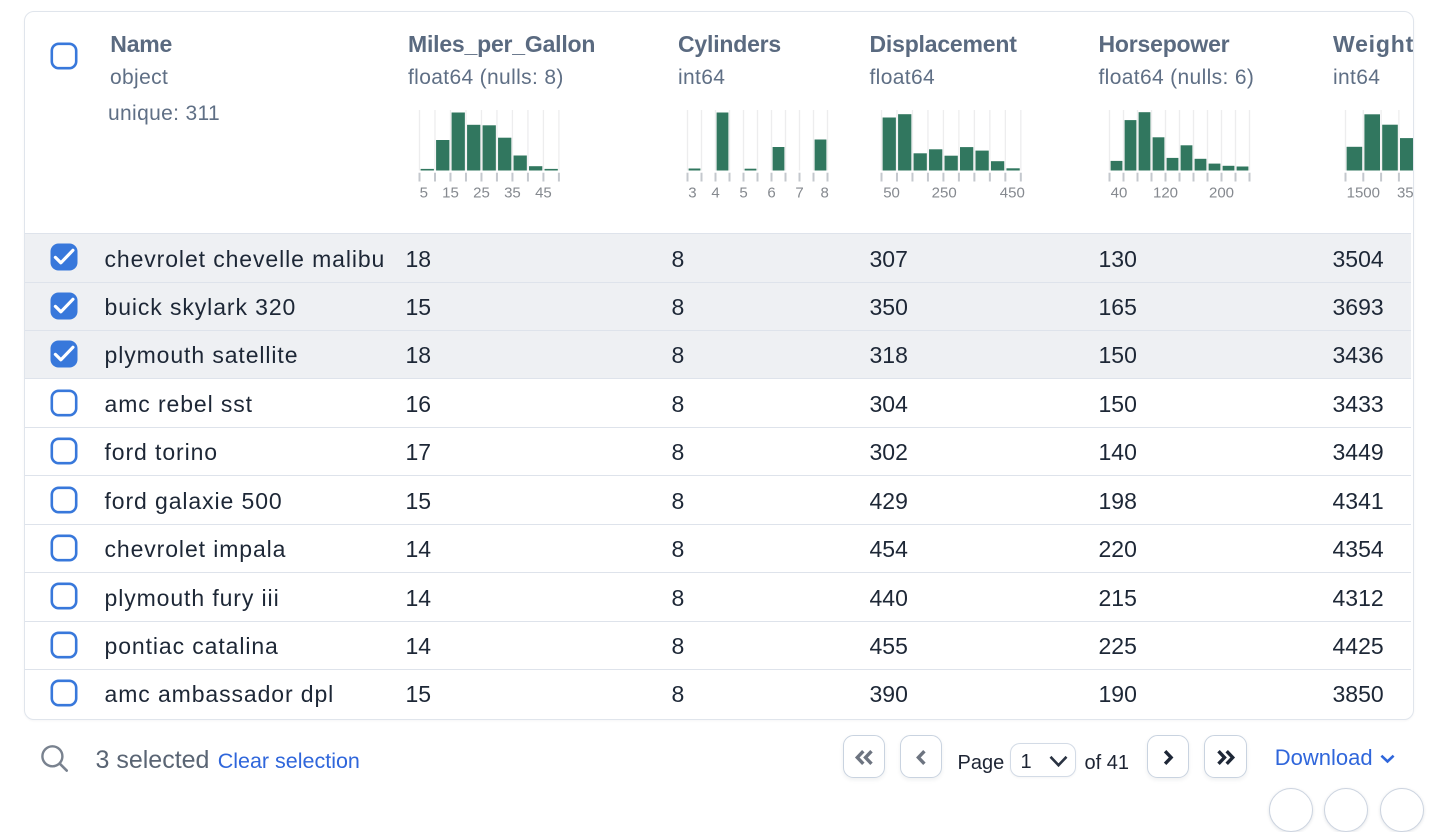 Image resolution: width=1436 pixels, height=832 pixels. Describe the element at coordinates (1363, 193) in the screenshot. I see `svg-text: 1500` at that location.